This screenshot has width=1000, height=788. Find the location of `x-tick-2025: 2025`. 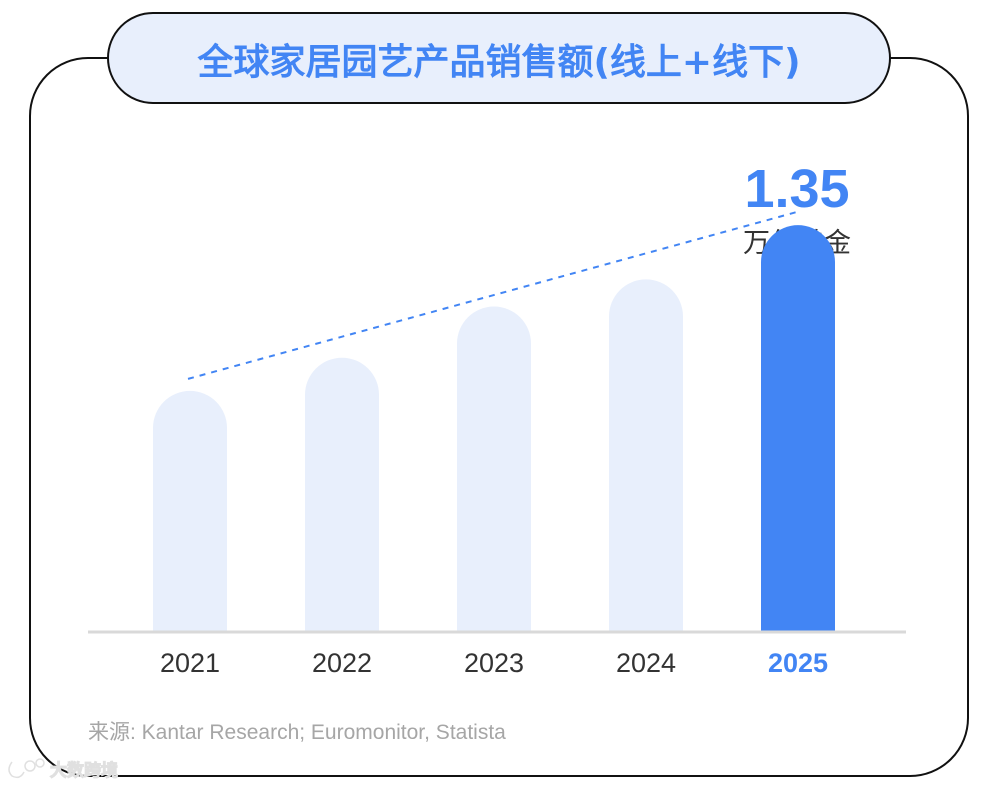

x-tick-2025: 2025 is located at coordinates (798, 663).